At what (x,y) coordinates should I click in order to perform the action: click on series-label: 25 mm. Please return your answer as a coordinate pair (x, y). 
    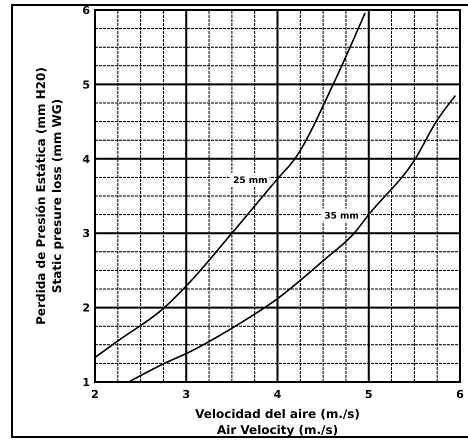
    Looking at the image, I should click on (250, 181).